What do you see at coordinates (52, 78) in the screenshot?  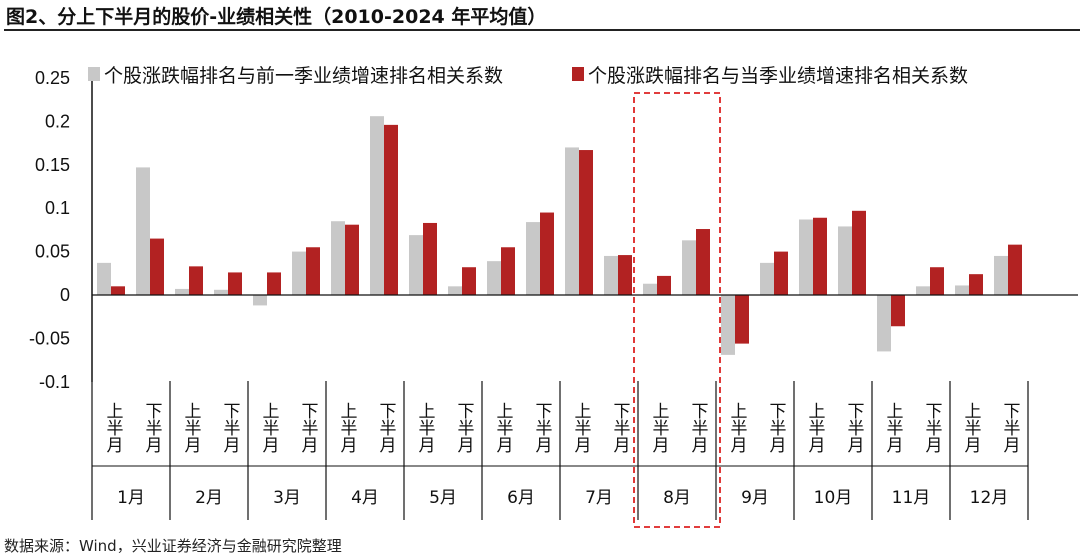 I see `y-tick-label: 0.25` at bounding box center [52, 78].